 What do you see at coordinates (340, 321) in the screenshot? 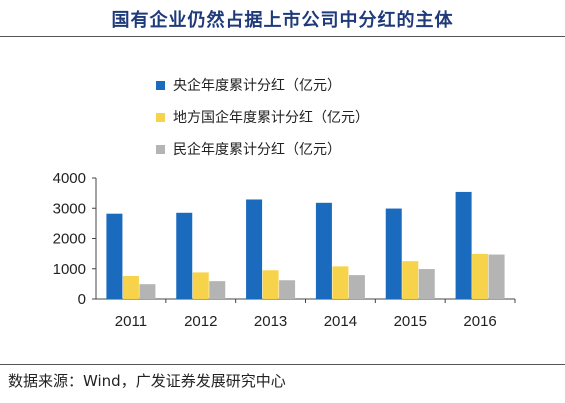
I see `x-tick-label: 2014` at bounding box center [340, 321].